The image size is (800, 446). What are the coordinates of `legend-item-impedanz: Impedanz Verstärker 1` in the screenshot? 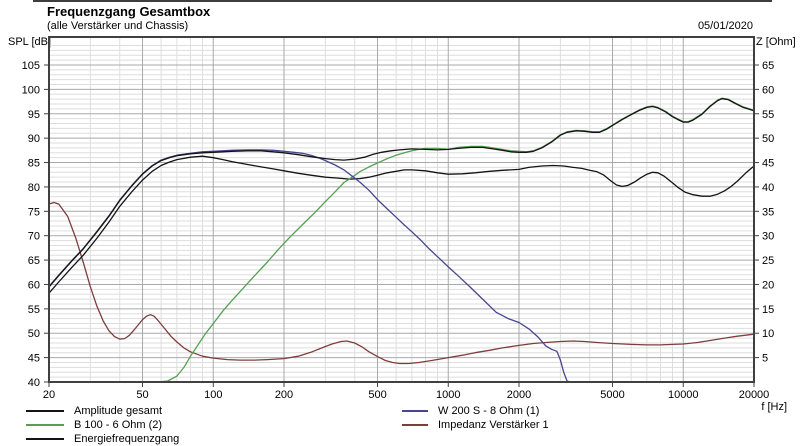 It's located at (475, 425).